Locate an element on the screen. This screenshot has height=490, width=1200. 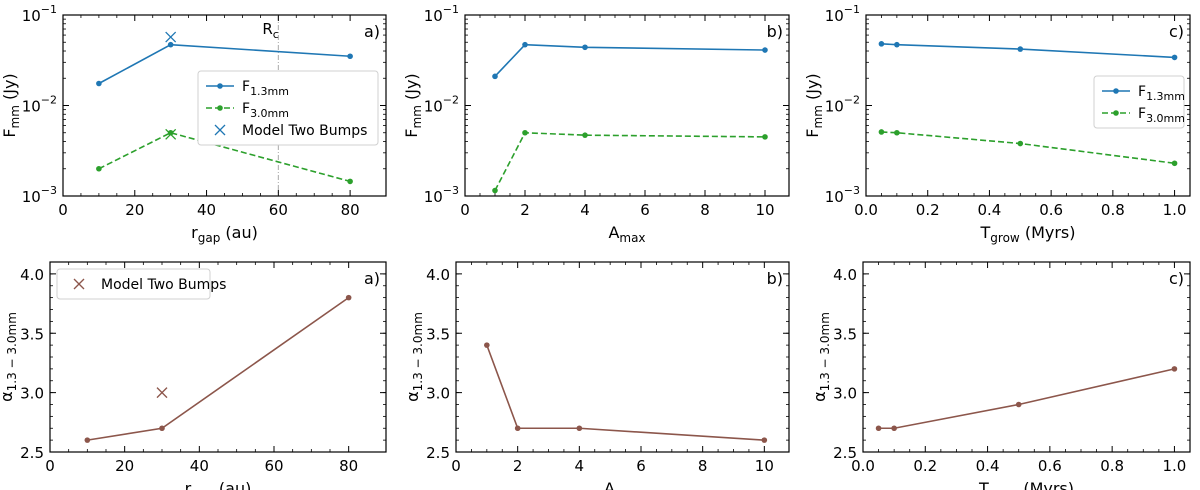
y-tick-label: 4.0 is located at coordinates (438, 275).